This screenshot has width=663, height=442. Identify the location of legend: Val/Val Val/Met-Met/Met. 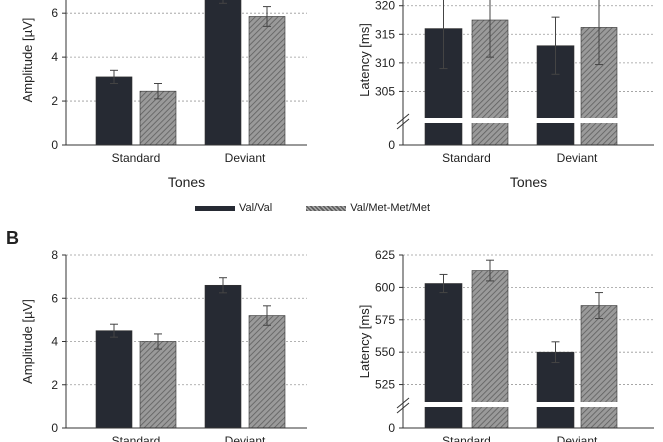
(329, 208).